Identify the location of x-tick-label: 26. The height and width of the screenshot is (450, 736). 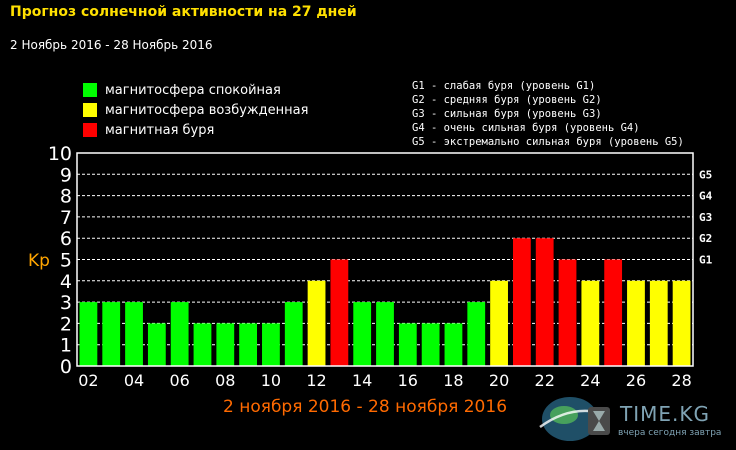
(636, 380).